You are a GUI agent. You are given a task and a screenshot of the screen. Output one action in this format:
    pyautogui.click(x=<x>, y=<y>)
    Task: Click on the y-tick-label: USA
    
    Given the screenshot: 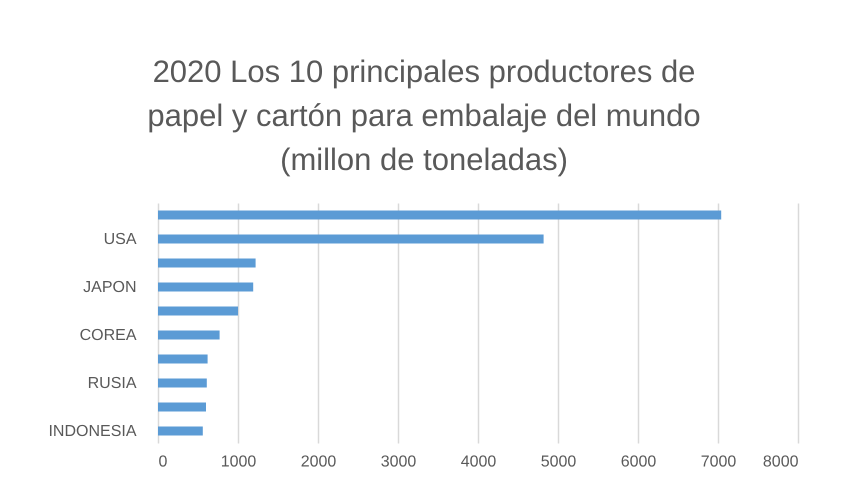 What is the action you would take?
    pyautogui.click(x=120, y=239)
    